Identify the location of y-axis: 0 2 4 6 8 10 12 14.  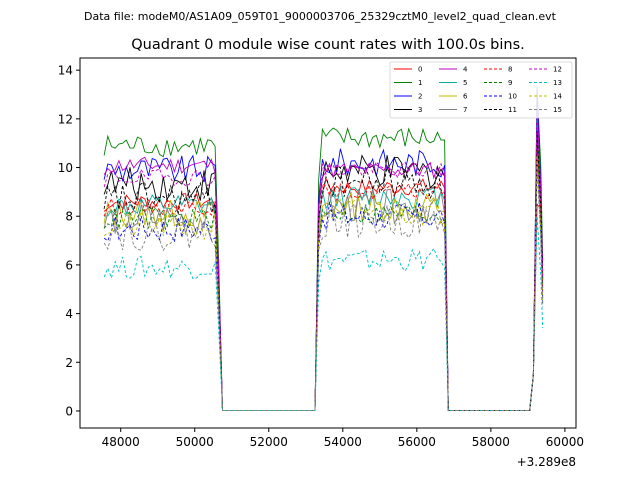
(69, 241).